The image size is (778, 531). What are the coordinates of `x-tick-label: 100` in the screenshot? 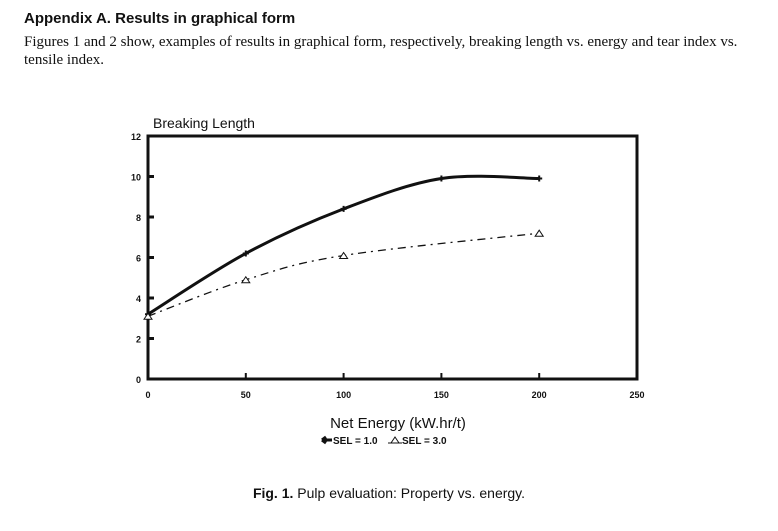 It's located at (343, 395).